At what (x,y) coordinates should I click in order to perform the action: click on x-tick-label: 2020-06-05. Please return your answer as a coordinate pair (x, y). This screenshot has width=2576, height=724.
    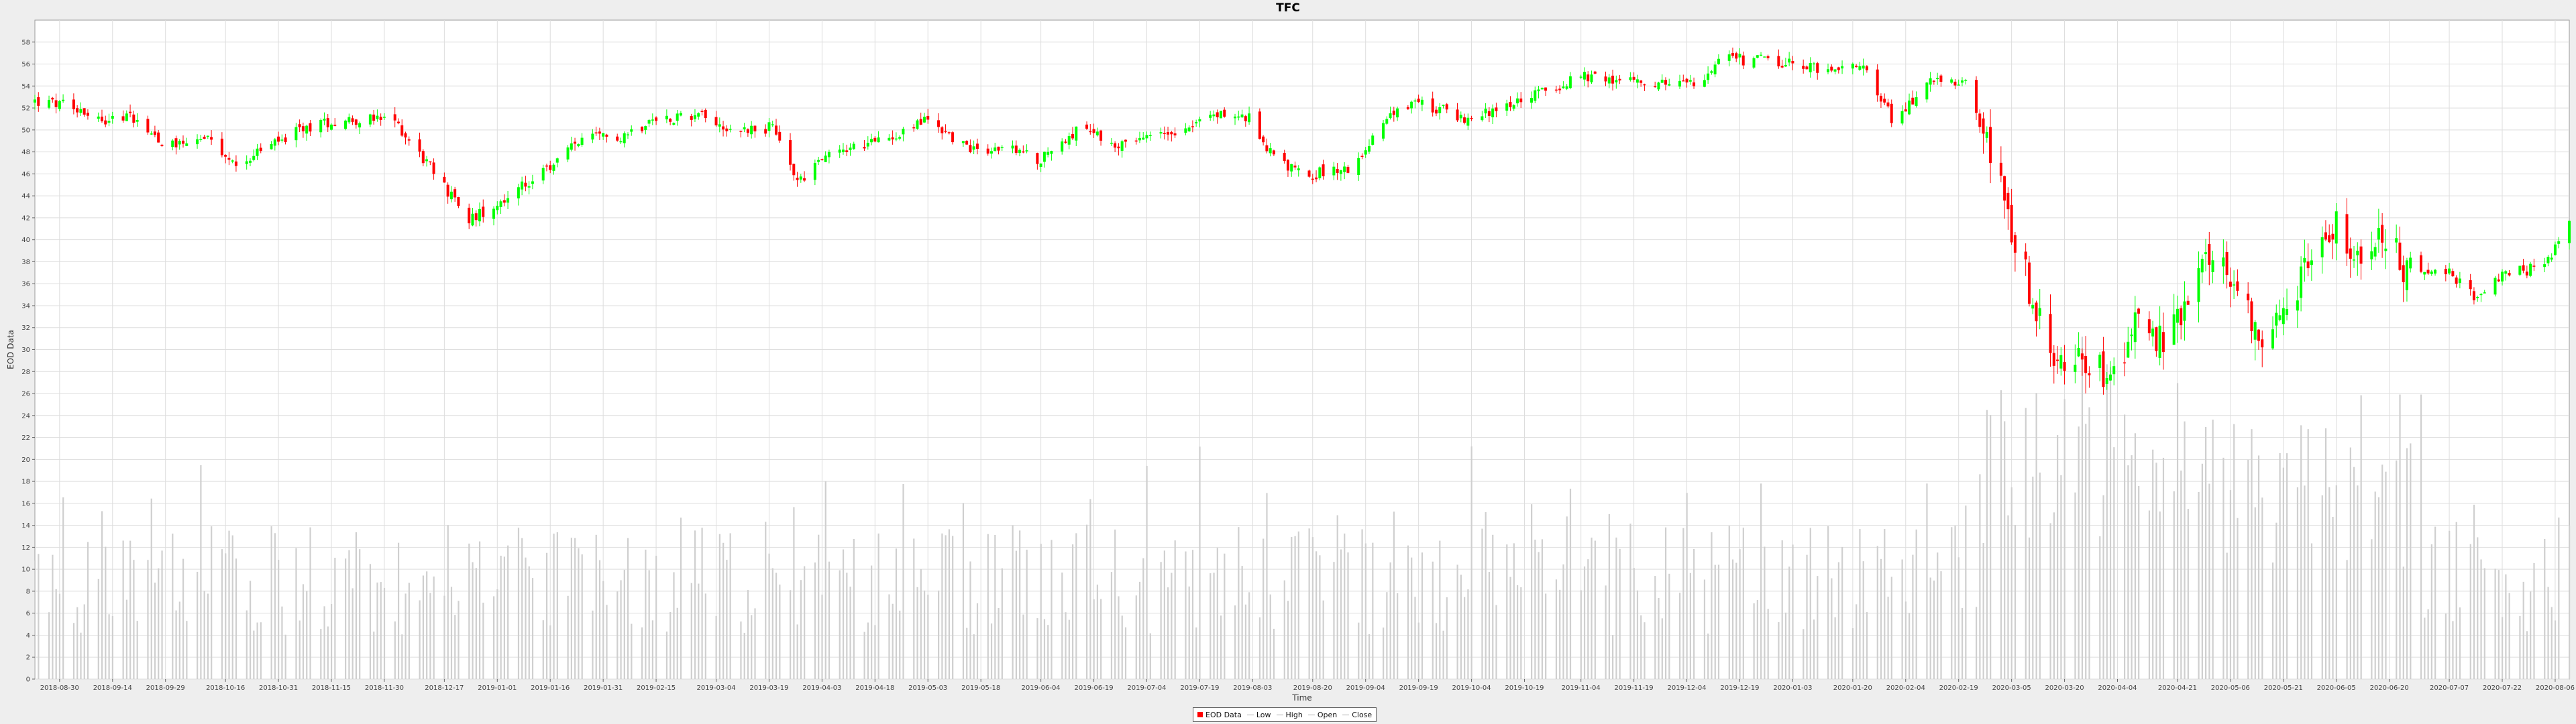
    Looking at the image, I should click on (2336, 688).